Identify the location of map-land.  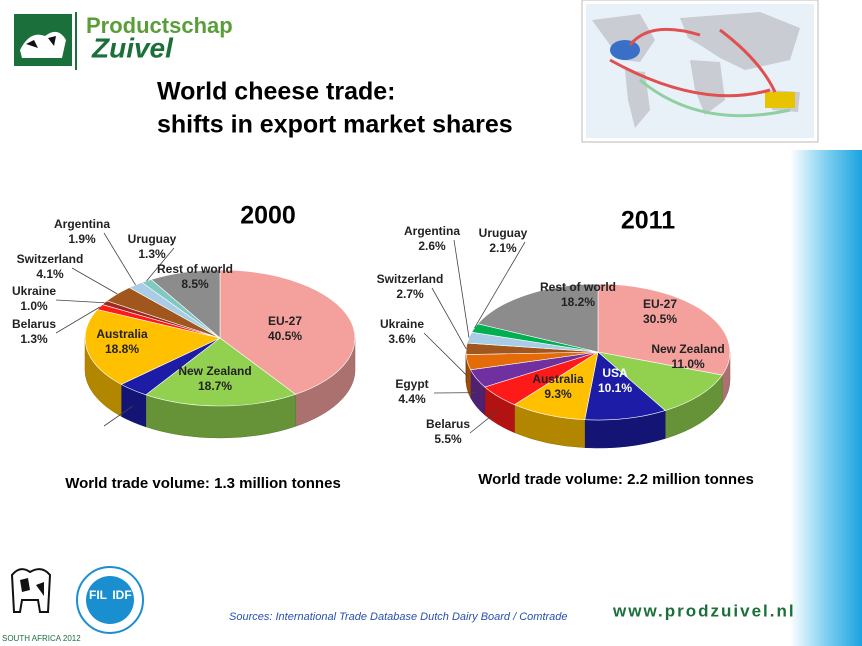
(696, 70).